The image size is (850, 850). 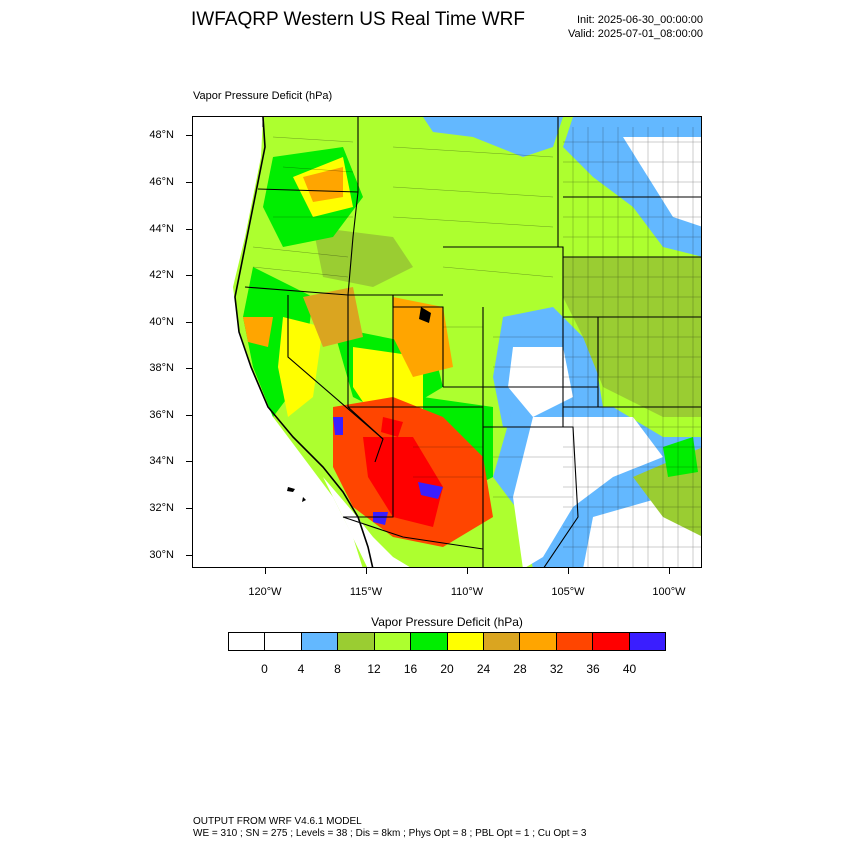 I want to click on vpd-violet-death-valley, so click(x=338, y=426).